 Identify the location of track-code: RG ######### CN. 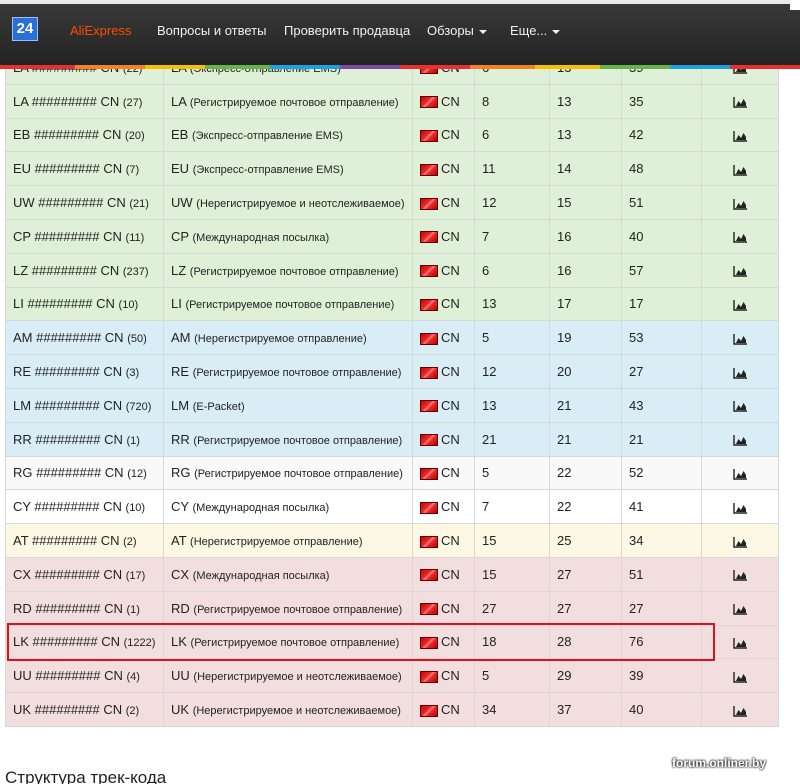
(68, 473).